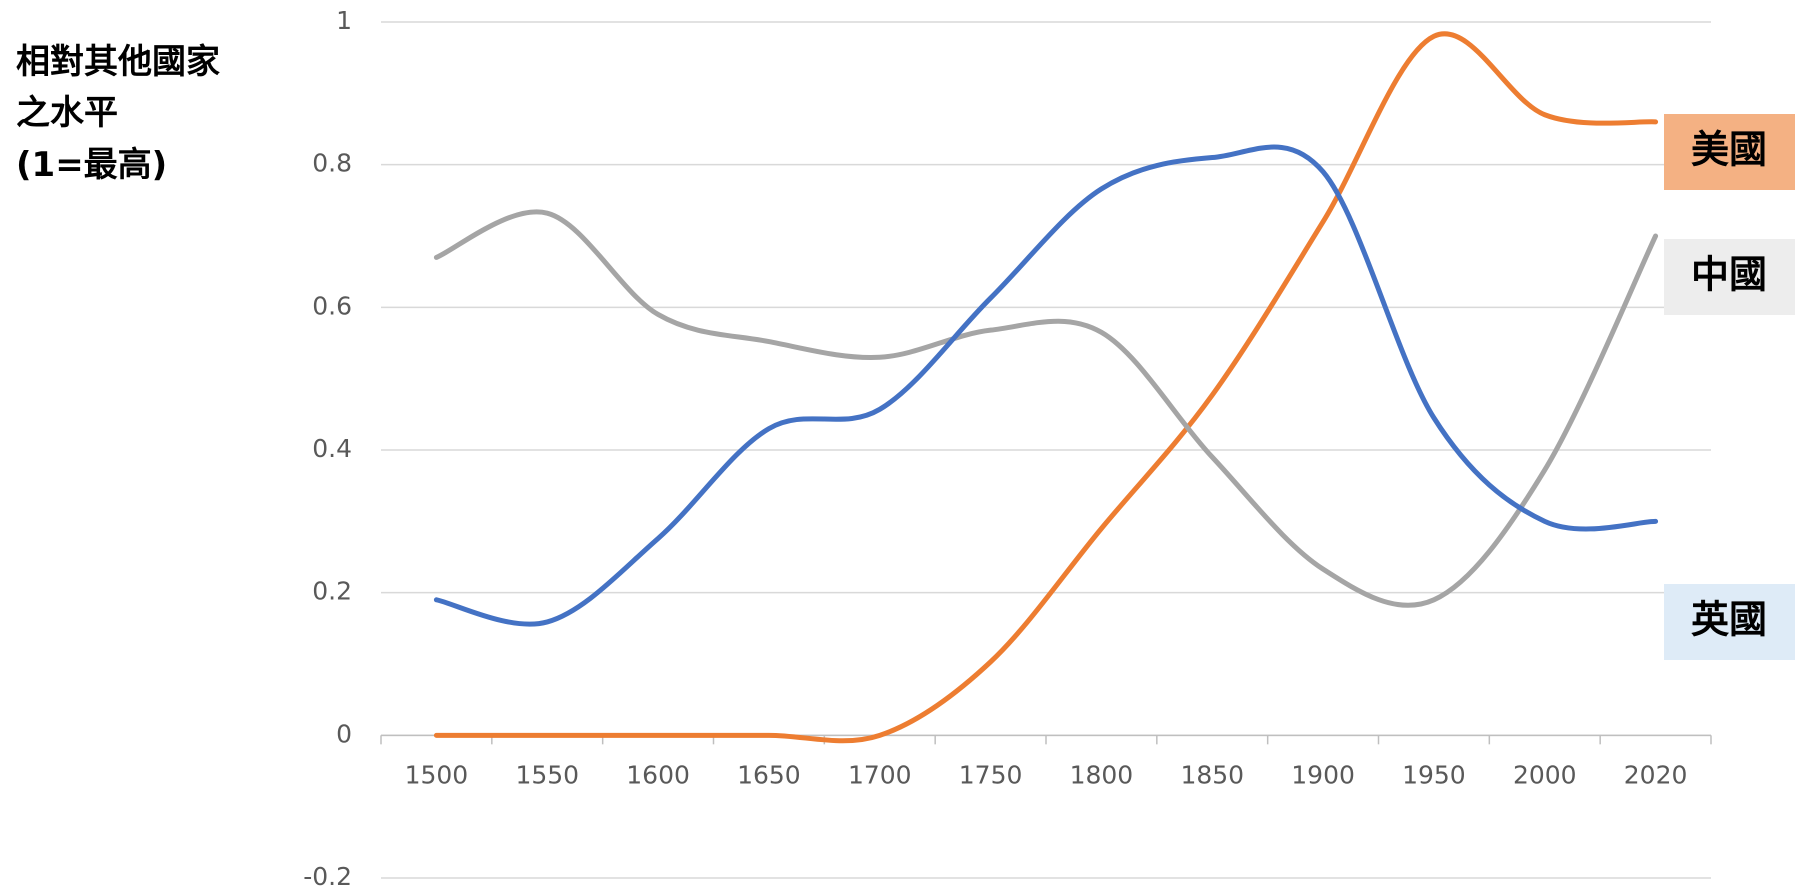  I want to click on legend-label: 美國, so click(1729, 150).